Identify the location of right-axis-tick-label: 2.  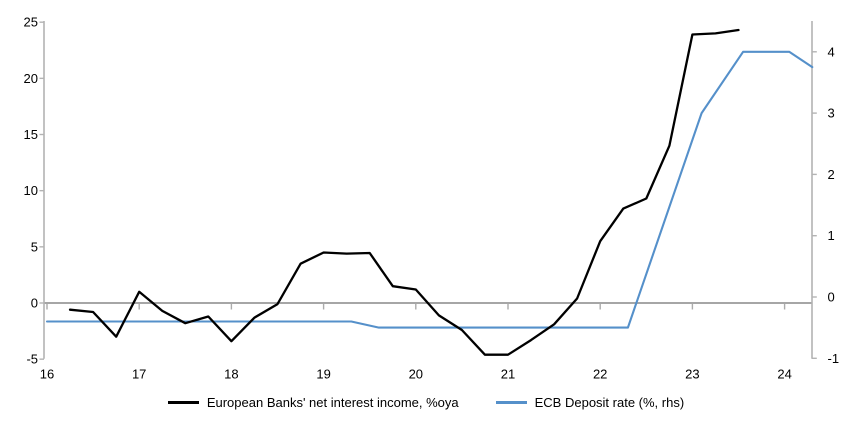
(831, 174).